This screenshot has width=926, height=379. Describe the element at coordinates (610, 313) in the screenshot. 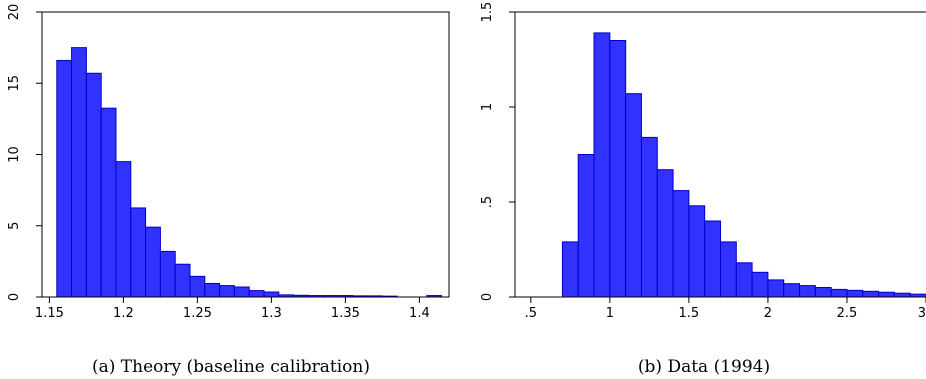

I see `panel-b-x-tick-label: 1` at that location.